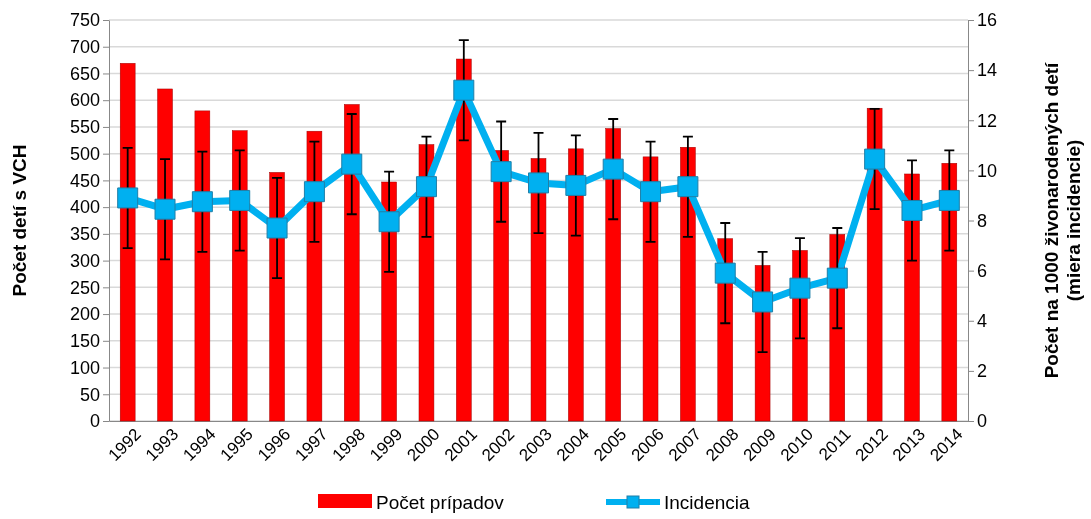  Describe the element at coordinates (84, 287) in the screenshot. I see `y-tick-label: 250` at that location.